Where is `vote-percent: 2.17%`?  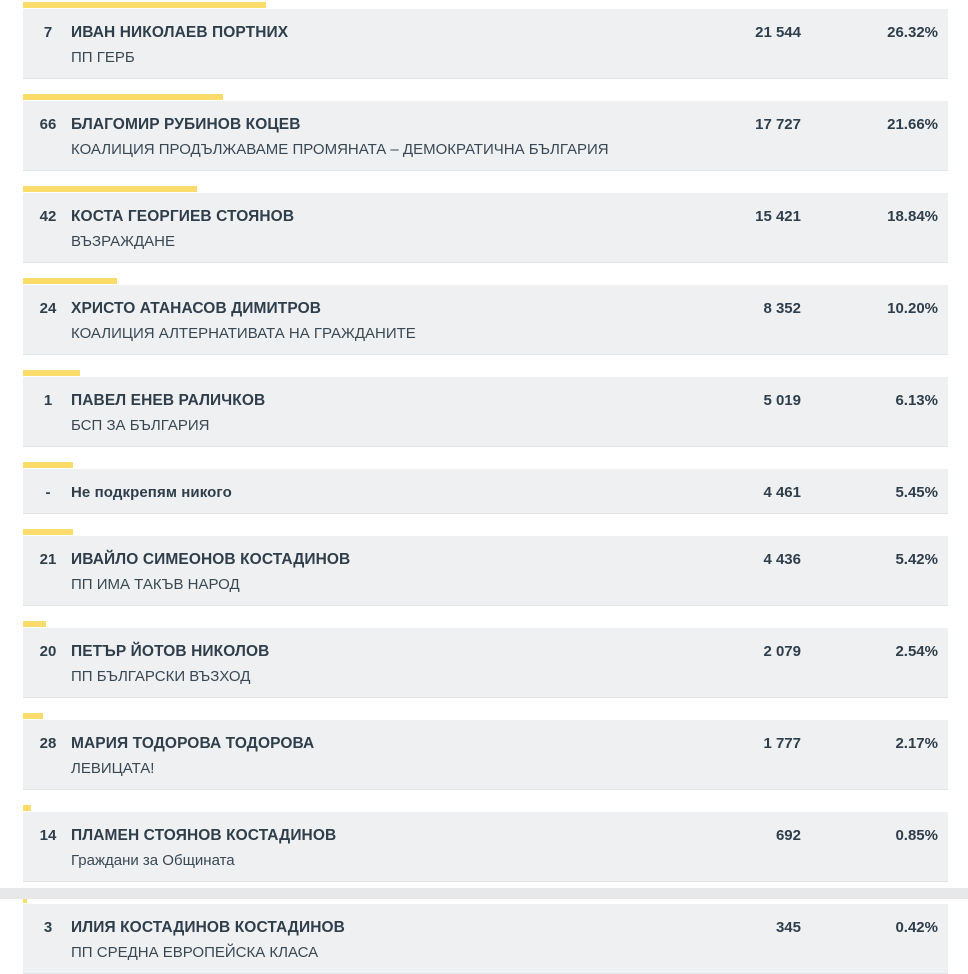
vote-percent: 2.17% is located at coordinates (916, 743).